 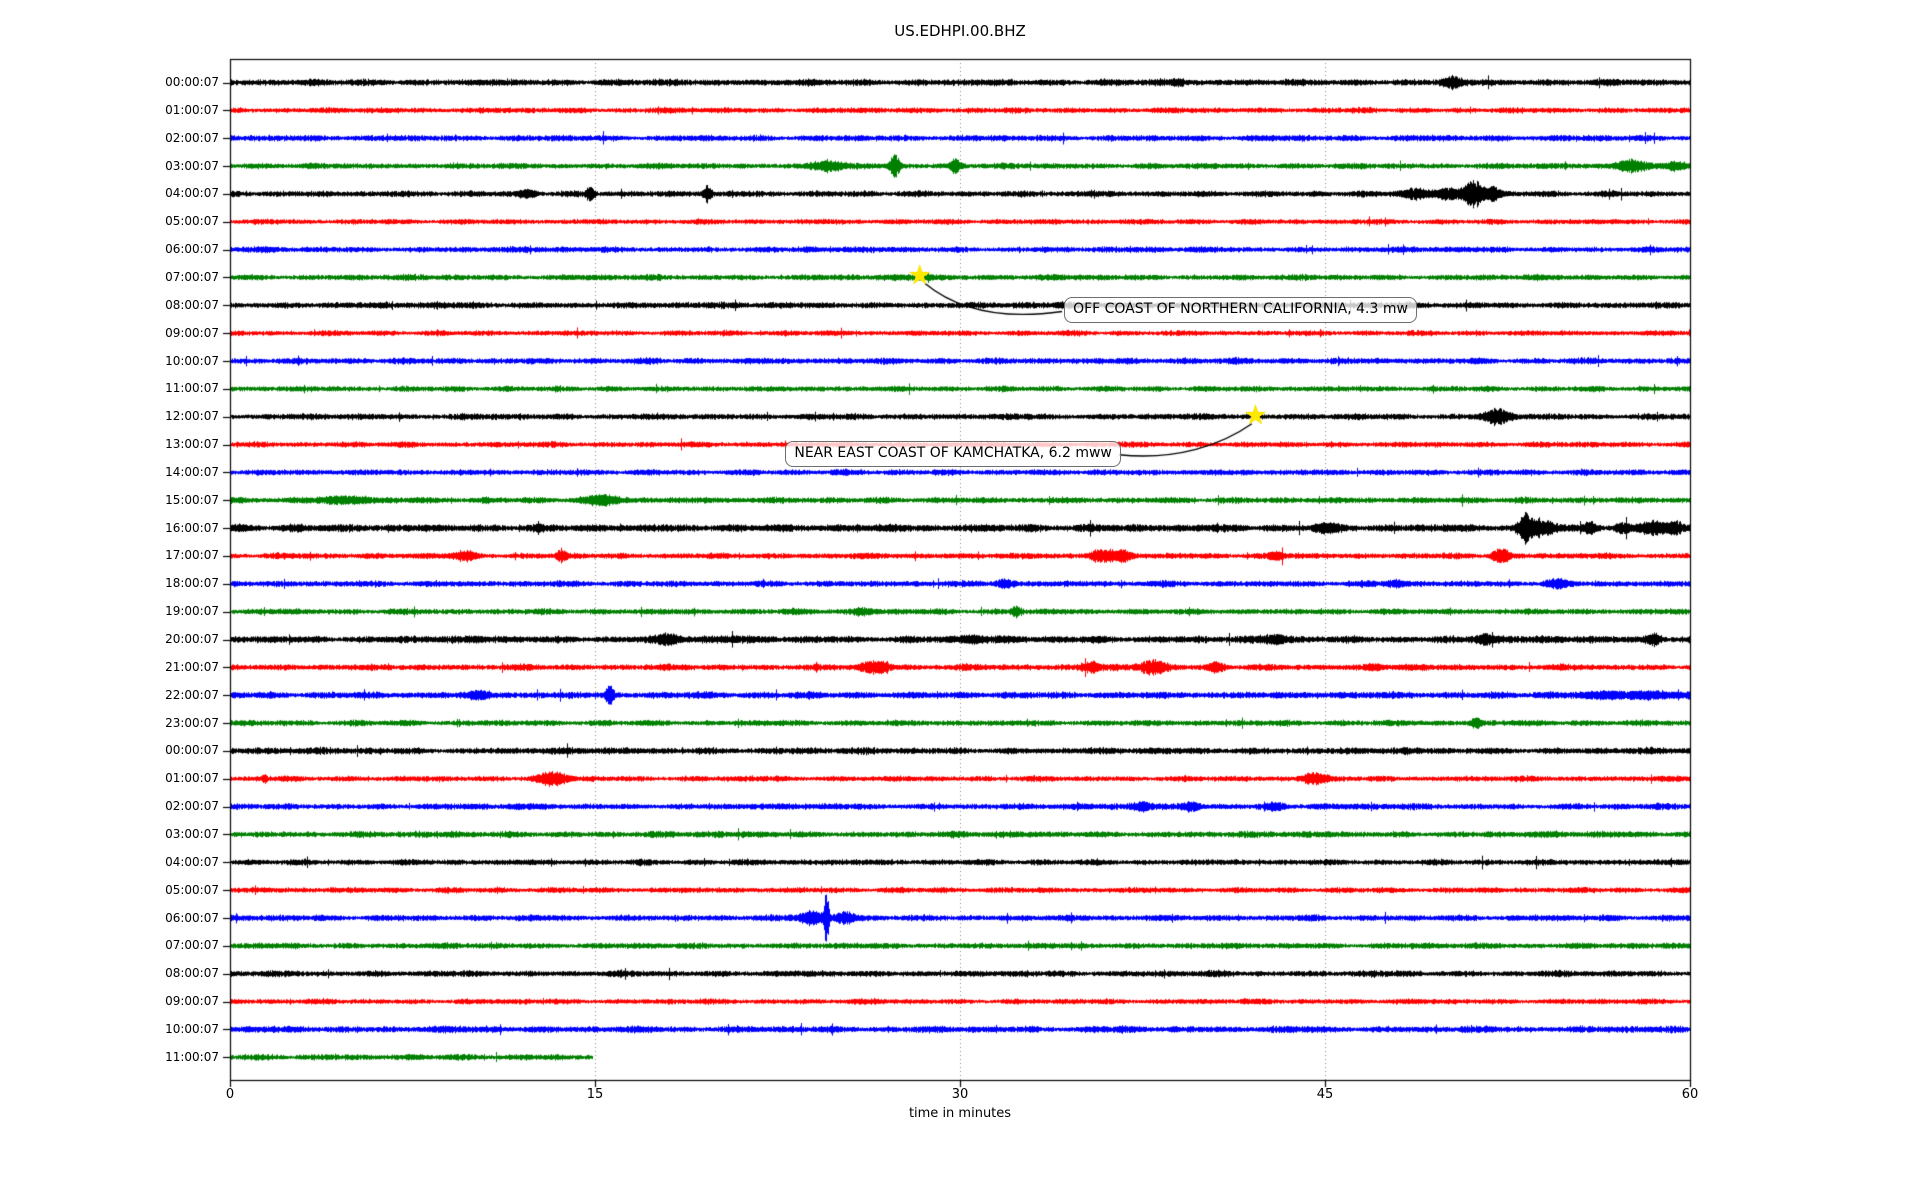 I want to click on y-tick-label: 23:00:07, so click(x=192, y=722).